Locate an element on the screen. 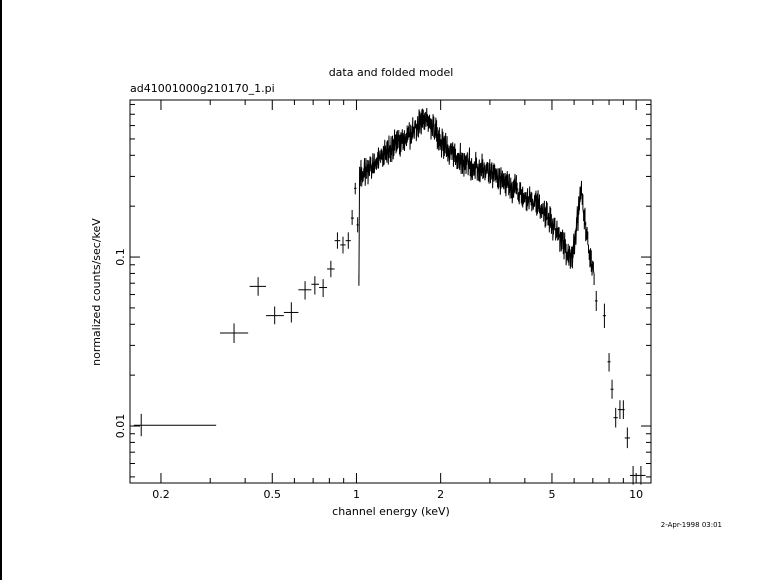  x-tick-label: 1 is located at coordinates (356, 494).